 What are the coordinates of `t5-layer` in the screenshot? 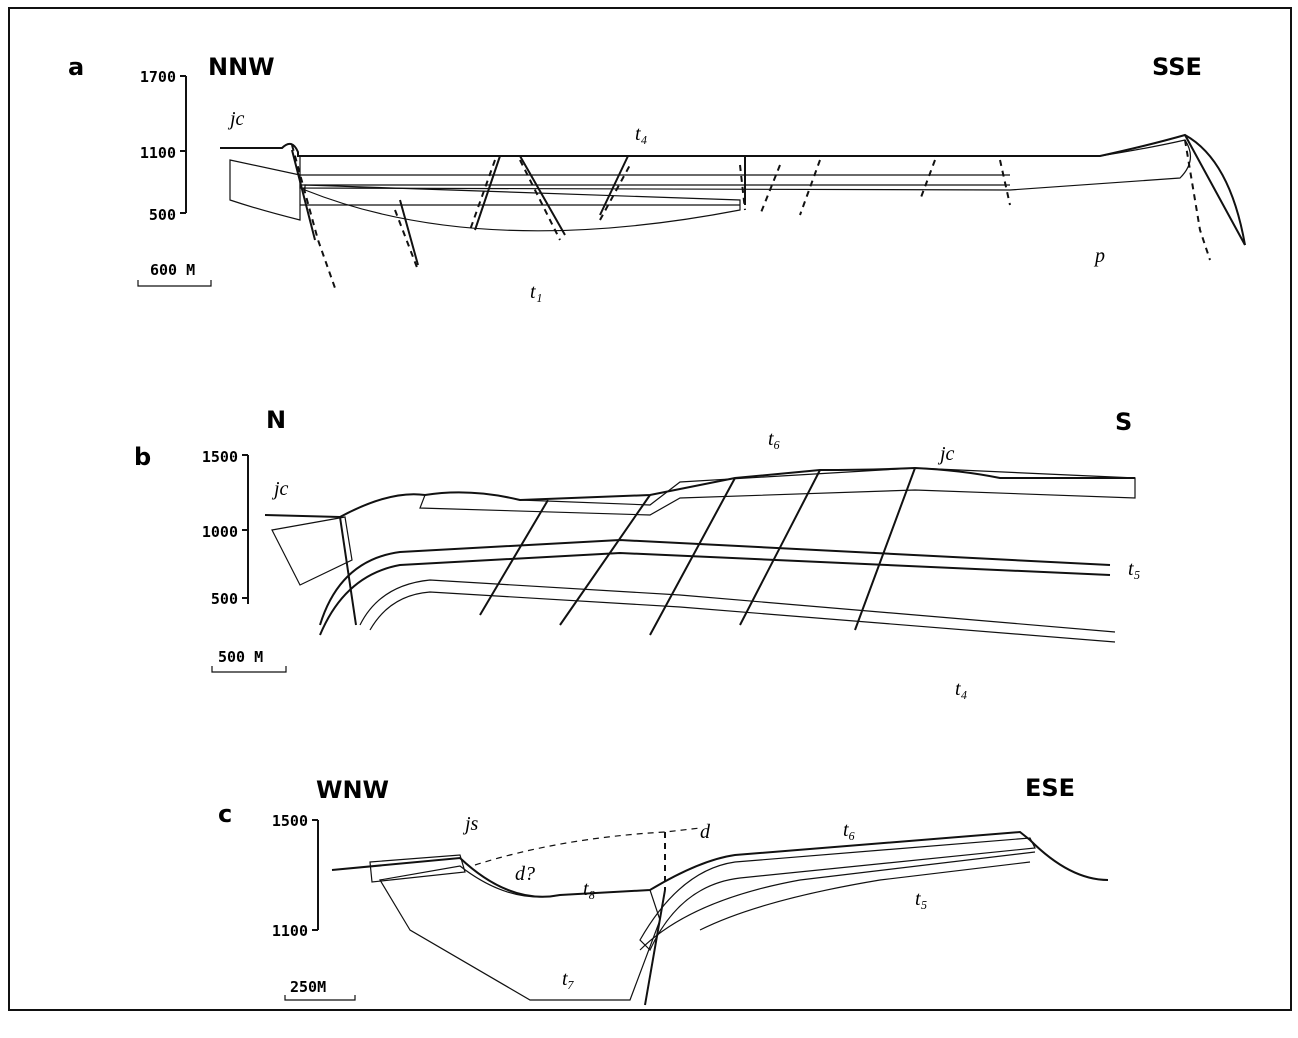 It's located at (715, 587).